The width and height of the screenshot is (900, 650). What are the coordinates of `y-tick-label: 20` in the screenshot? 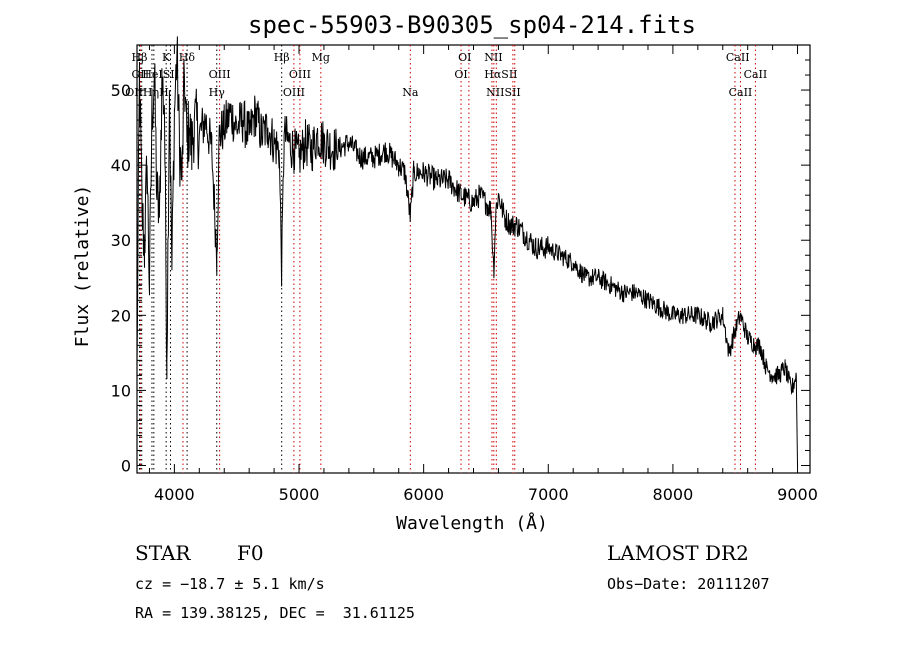 It's located at (121, 315).